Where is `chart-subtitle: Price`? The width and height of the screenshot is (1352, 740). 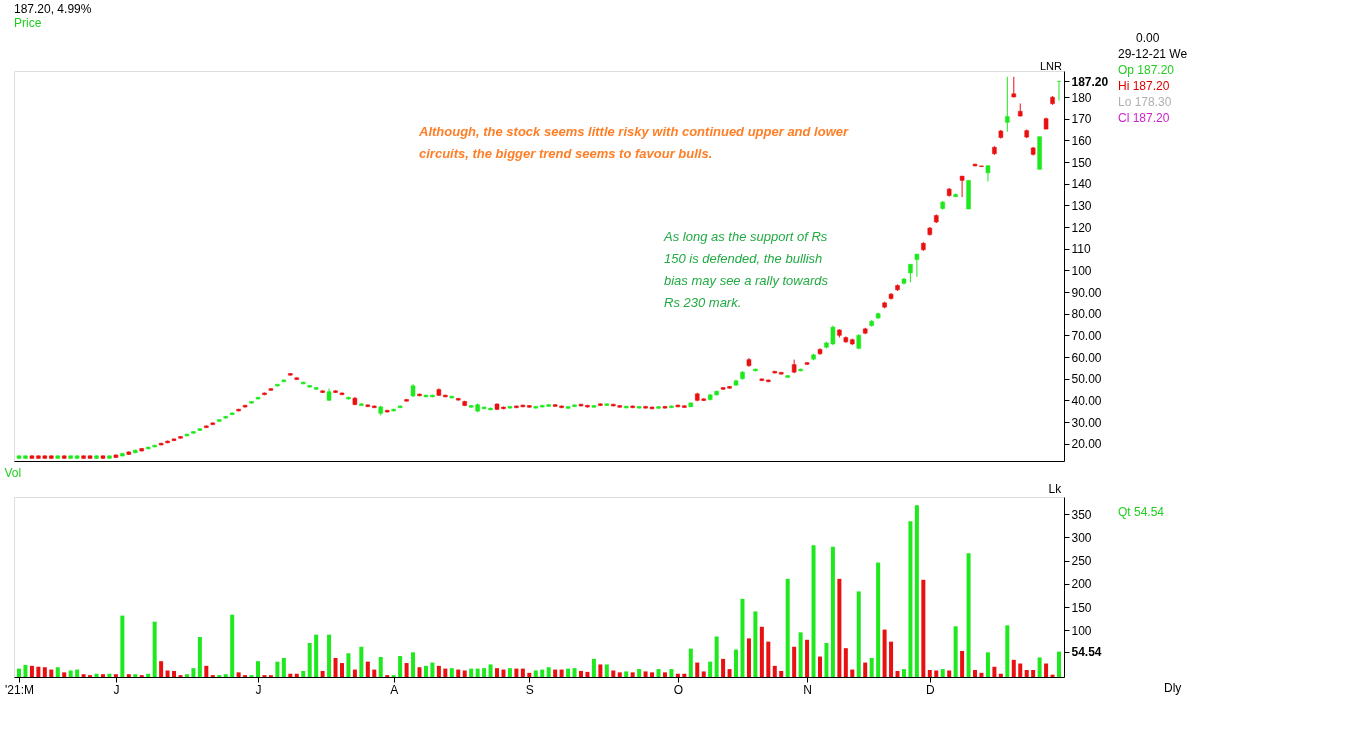
chart-subtitle: Price is located at coordinates (28, 23).